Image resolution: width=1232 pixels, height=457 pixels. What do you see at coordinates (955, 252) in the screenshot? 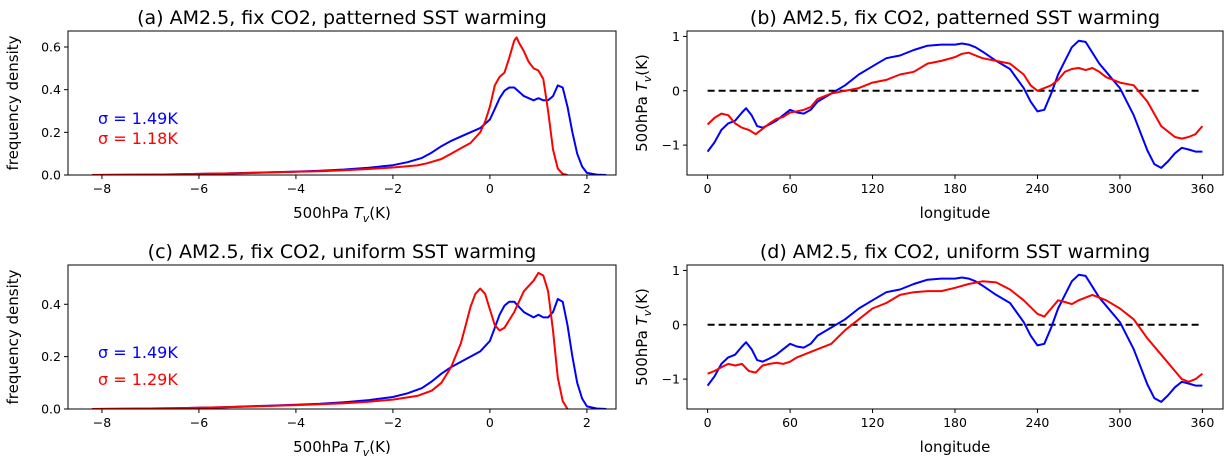
I see `chart-title: (d) AM2.5, fix CO2, uniform SST warming` at bounding box center [955, 252].